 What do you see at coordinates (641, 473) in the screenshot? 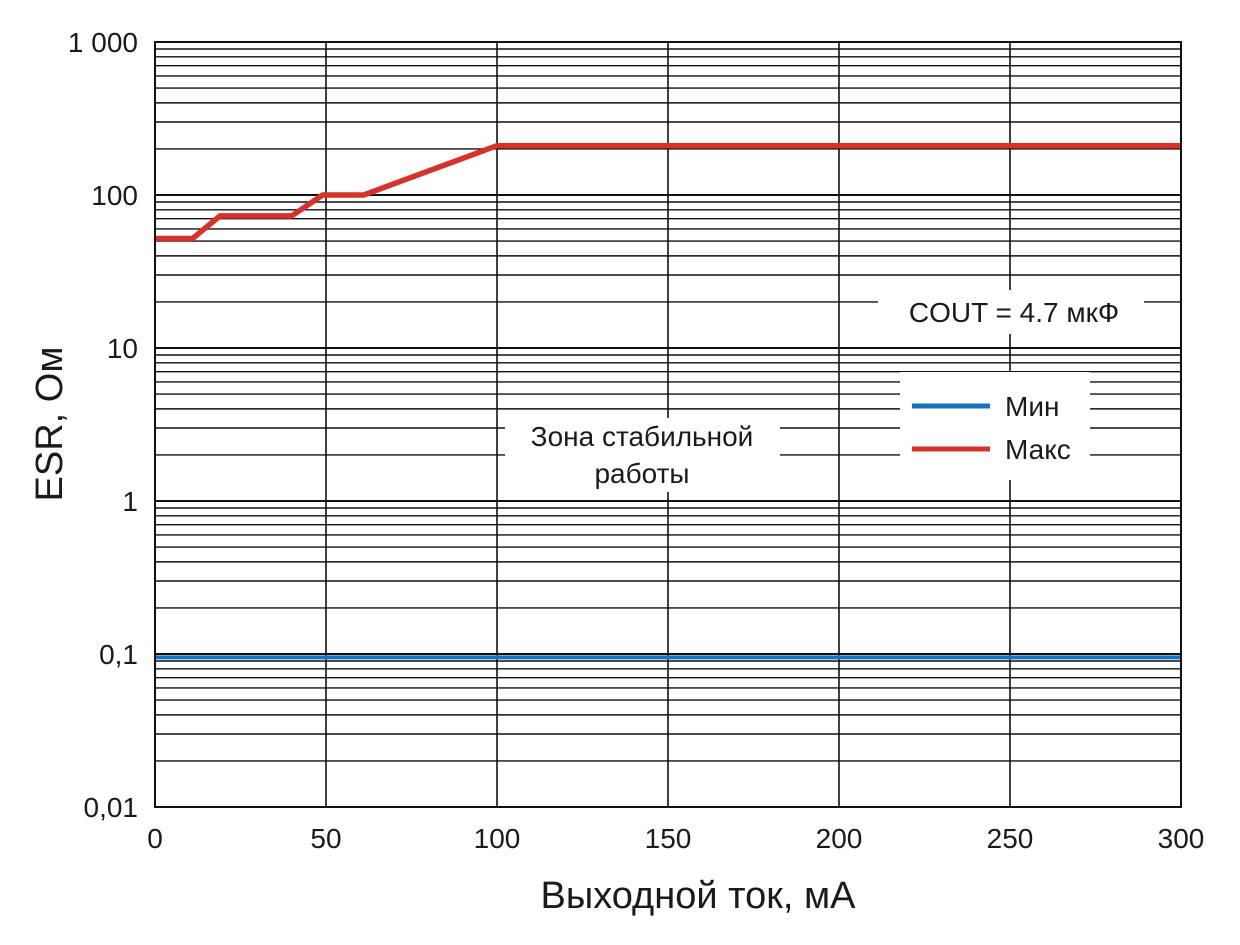
I see `annotation-stable-zone-line2: работы` at bounding box center [641, 473].